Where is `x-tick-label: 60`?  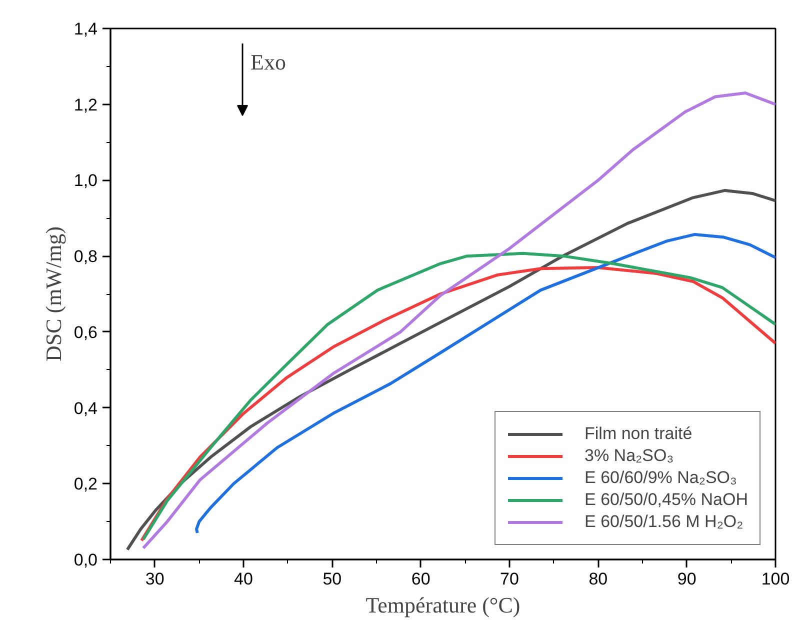 x-tick-label: 60 is located at coordinates (420, 579).